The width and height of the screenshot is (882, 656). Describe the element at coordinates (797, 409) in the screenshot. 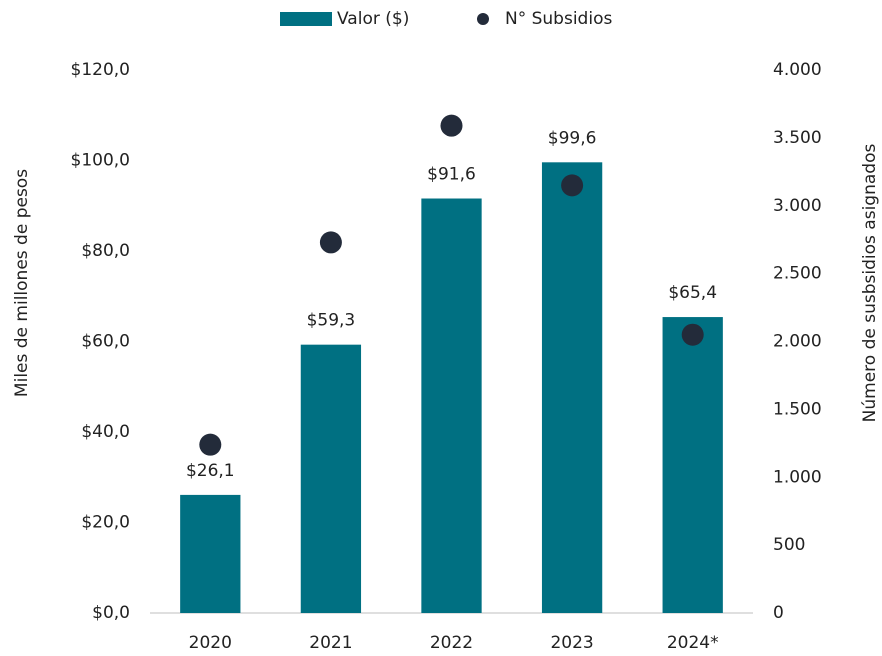

I see `y2-tick-label: 1.500` at that location.